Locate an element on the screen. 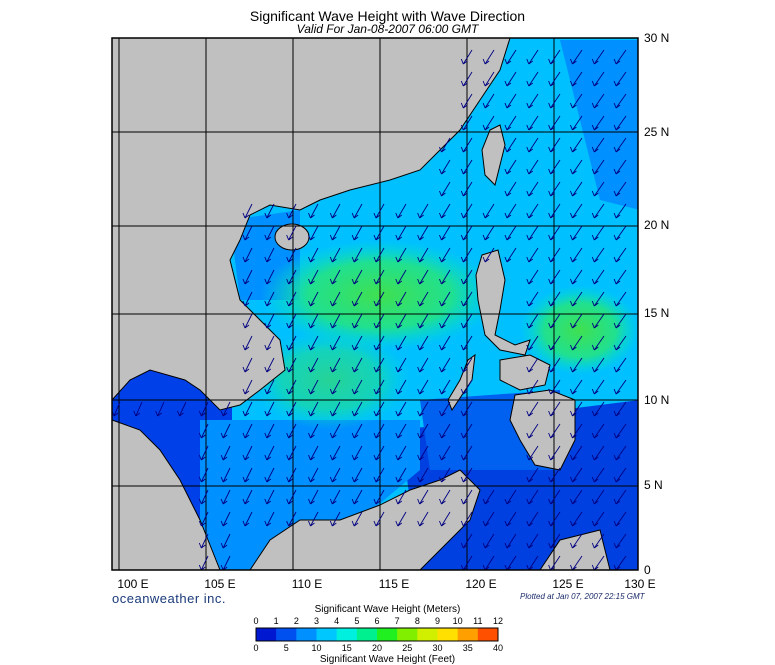  lon-label-120: 120 E is located at coordinates (481, 584).